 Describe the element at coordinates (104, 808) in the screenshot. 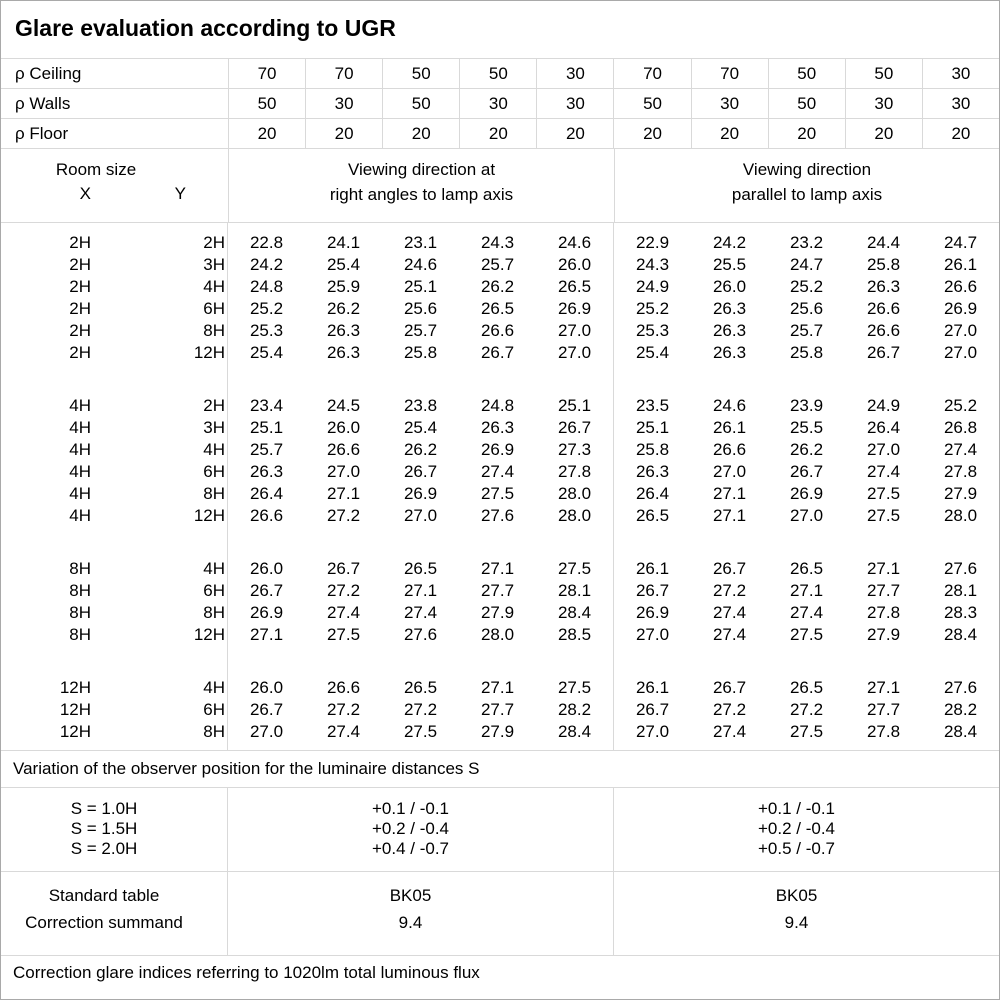

I see `spacing-label: S = 1.0H` at that location.